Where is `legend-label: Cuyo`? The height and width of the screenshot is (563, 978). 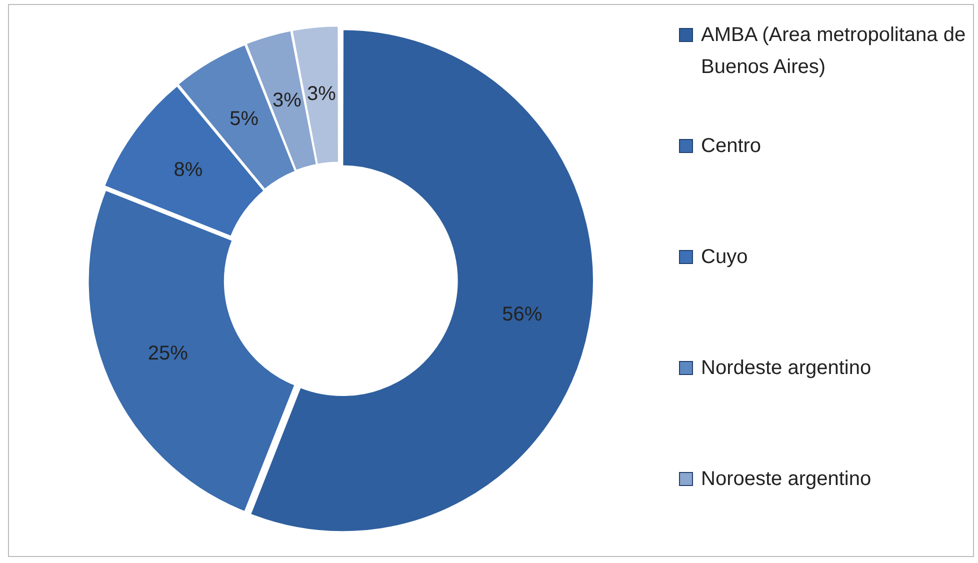 legend-label: Cuyo is located at coordinates (724, 257).